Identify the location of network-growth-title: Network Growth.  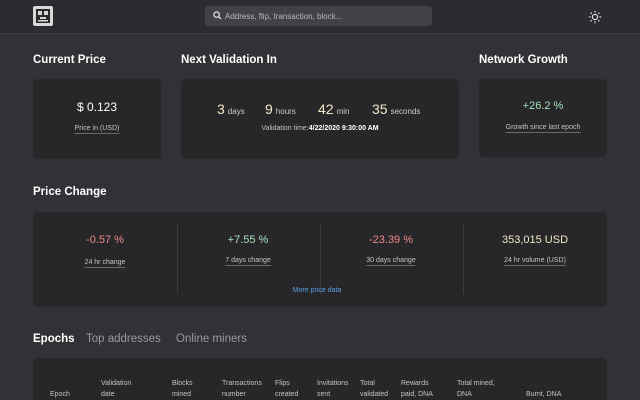
(523, 60).